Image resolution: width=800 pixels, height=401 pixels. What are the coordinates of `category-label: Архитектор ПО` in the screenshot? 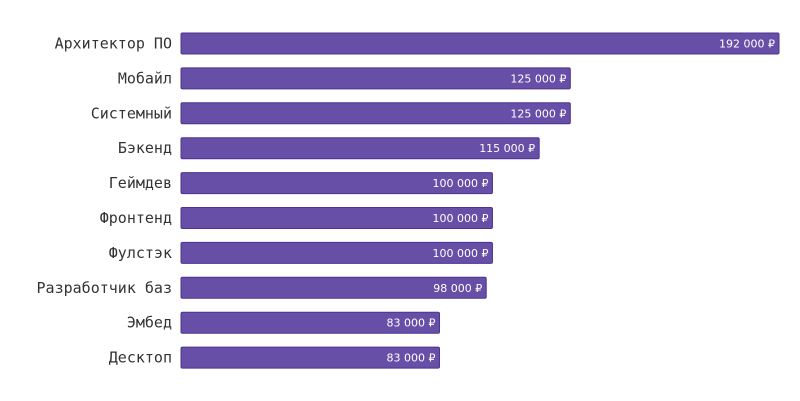 It's located at (113, 44).